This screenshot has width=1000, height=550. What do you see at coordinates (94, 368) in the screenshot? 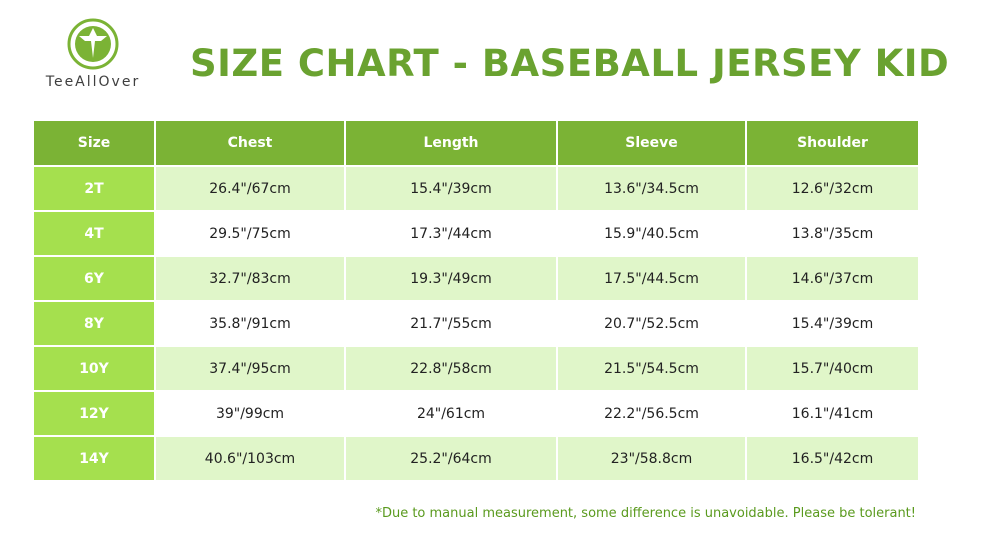
I see `size-cell: 10Y` at bounding box center [94, 368].